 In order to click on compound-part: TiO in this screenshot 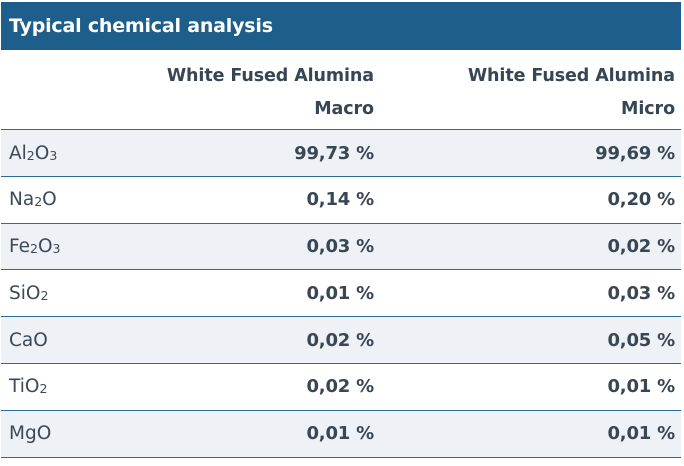, I will do `click(24, 387)`.